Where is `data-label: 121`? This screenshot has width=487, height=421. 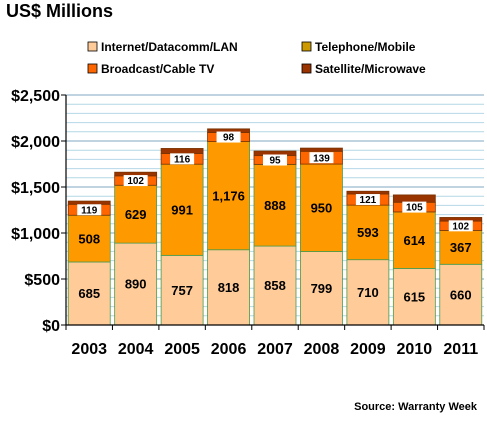 data-label: 121 is located at coordinates (368, 200).